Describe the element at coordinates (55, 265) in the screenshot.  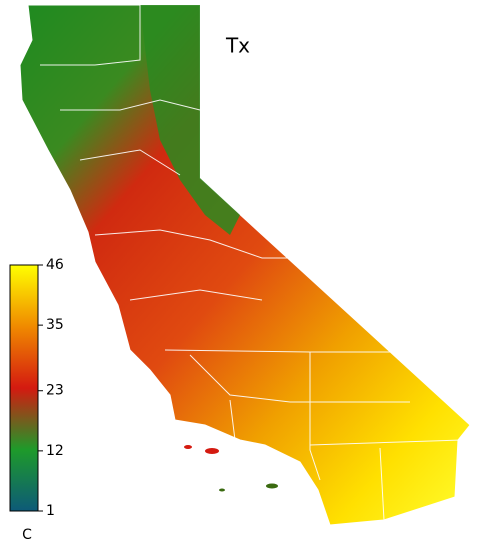
I see `colorbar-tick-label: 46` at that location.